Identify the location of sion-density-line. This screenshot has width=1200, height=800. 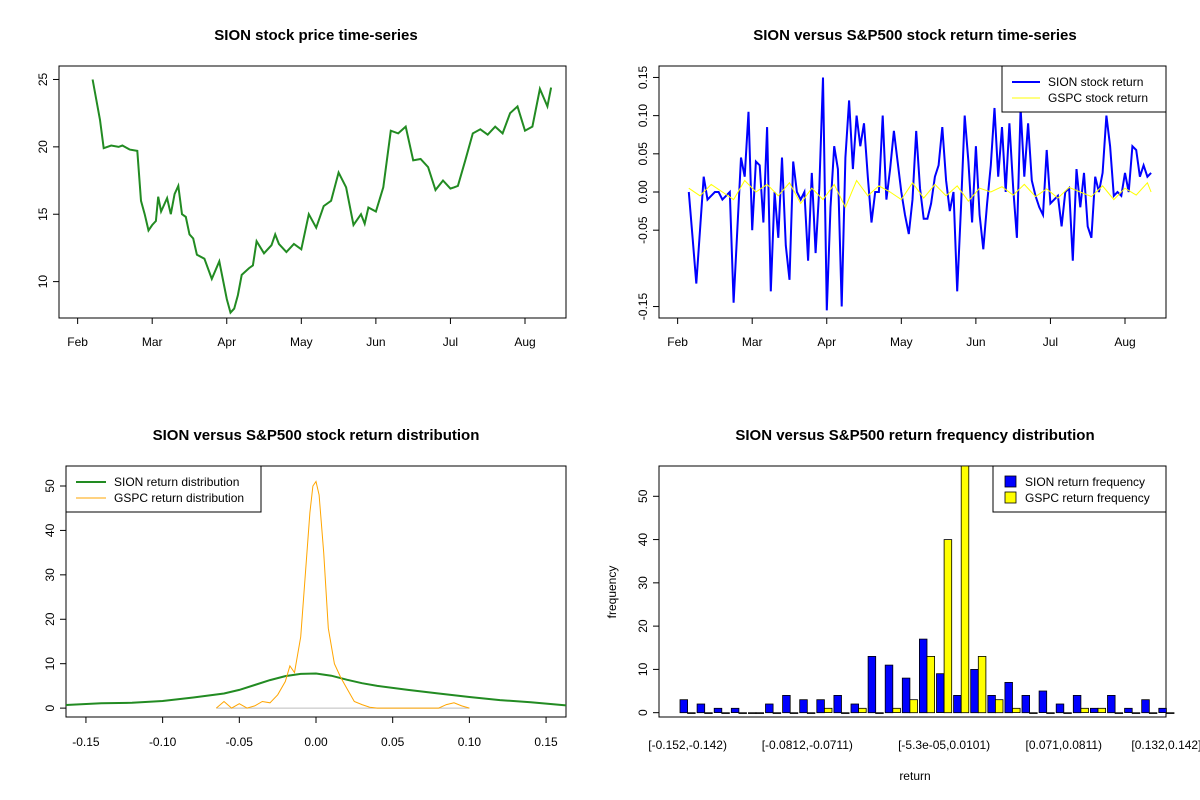
(316, 689).